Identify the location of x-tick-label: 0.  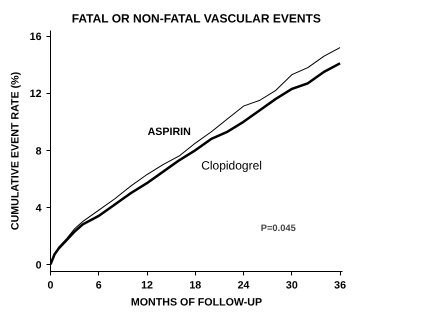
(51, 286).